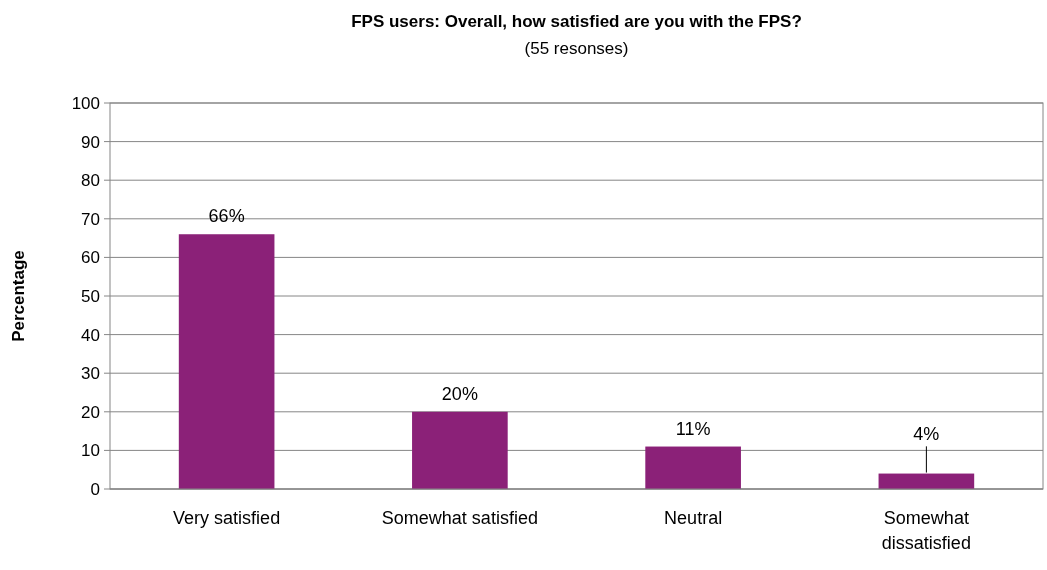 Image resolution: width=1047 pixels, height=570 pixels. I want to click on y-tick-label: 60, so click(90, 258).